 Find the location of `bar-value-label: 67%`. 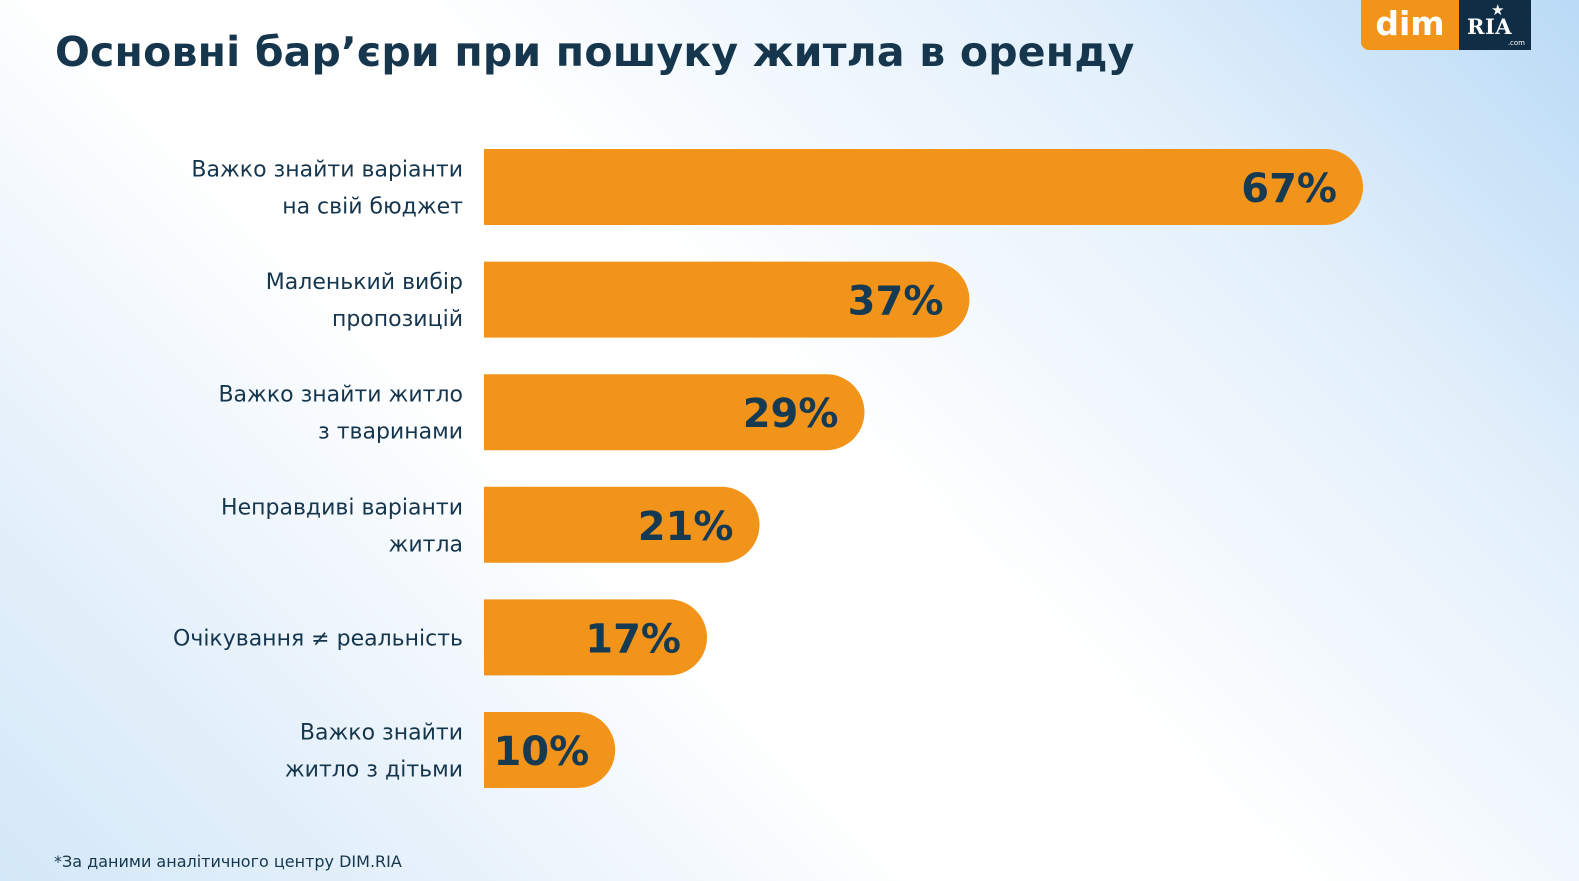

bar-value-label: 67% is located at coordinates (1289, 189).